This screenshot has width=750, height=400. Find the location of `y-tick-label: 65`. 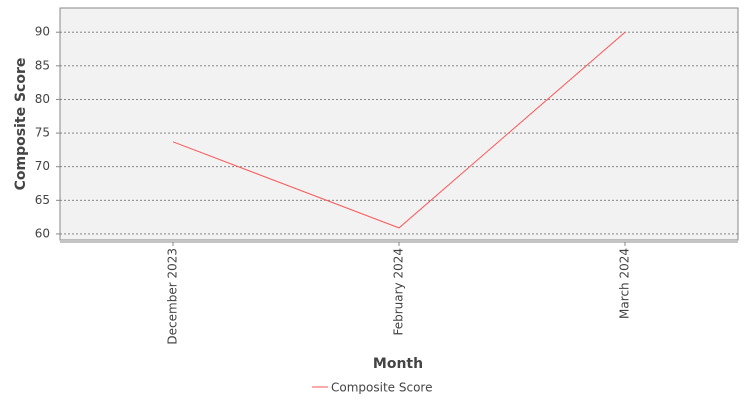

y-tick-label: 65 is located at coordinates (42, 200).